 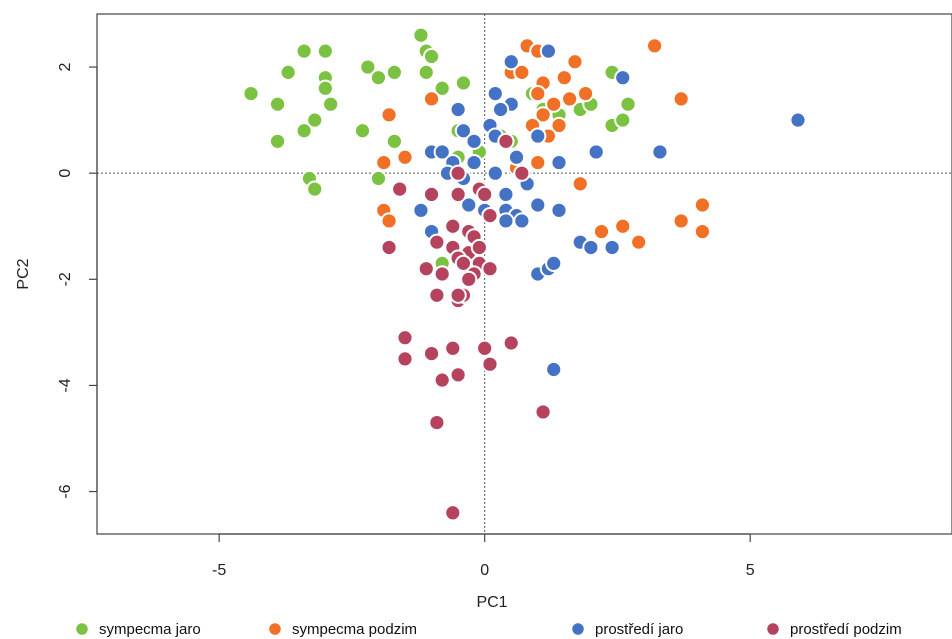 What do you see at coordinates (491, 602) in the screenshot?
I see `x-axis-title: PC1` at bounding box center [491, 602].